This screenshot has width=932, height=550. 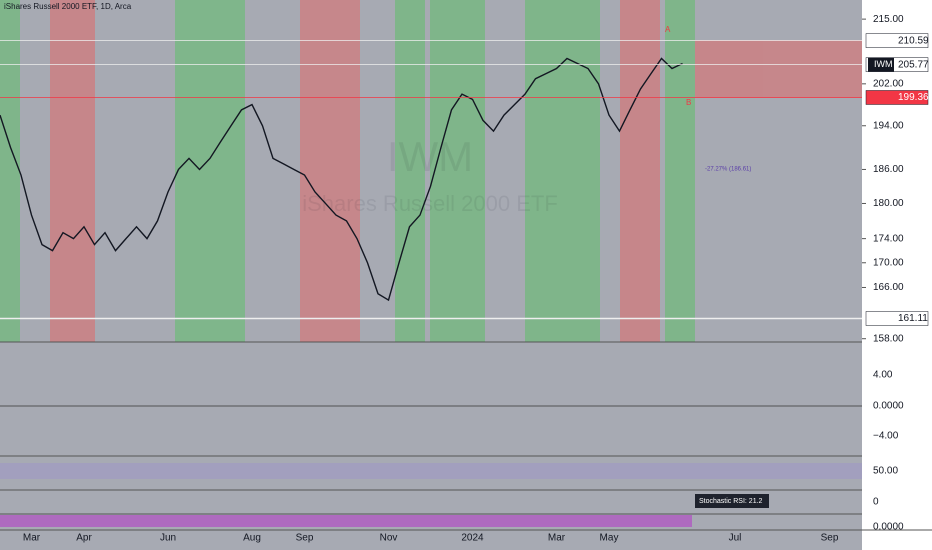 I want to click on chart-title: iShares Russell 2000 ETF, 1D, Arca, so click(x=68, y=6).